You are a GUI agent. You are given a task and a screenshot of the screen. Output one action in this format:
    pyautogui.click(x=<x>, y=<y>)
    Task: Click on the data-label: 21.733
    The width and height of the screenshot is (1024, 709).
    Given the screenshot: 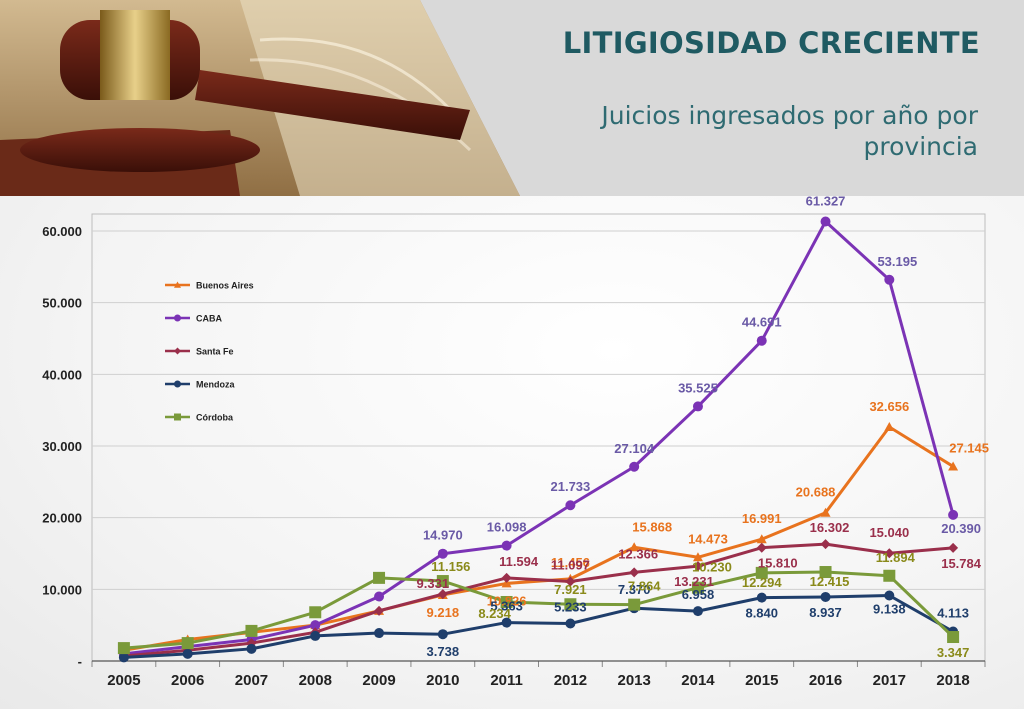 What is the action you would take?
    pyautogui.click(x=571, y=486)
    